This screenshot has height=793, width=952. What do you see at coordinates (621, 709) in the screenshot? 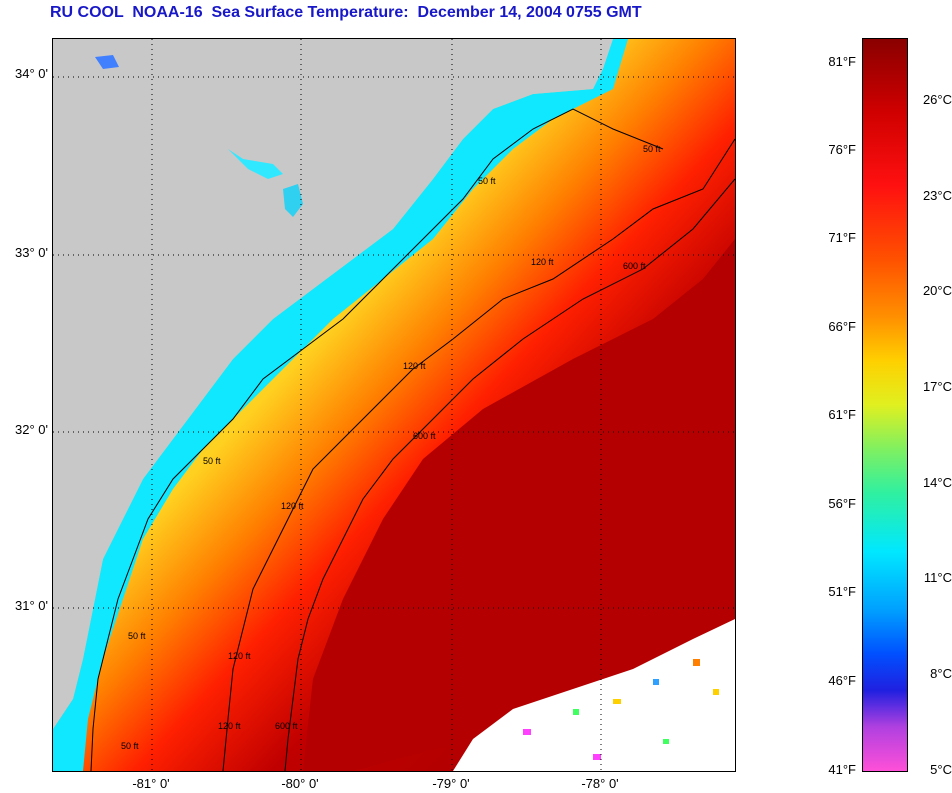
I see `cloud-speckles` at bounding box center [621, 709].